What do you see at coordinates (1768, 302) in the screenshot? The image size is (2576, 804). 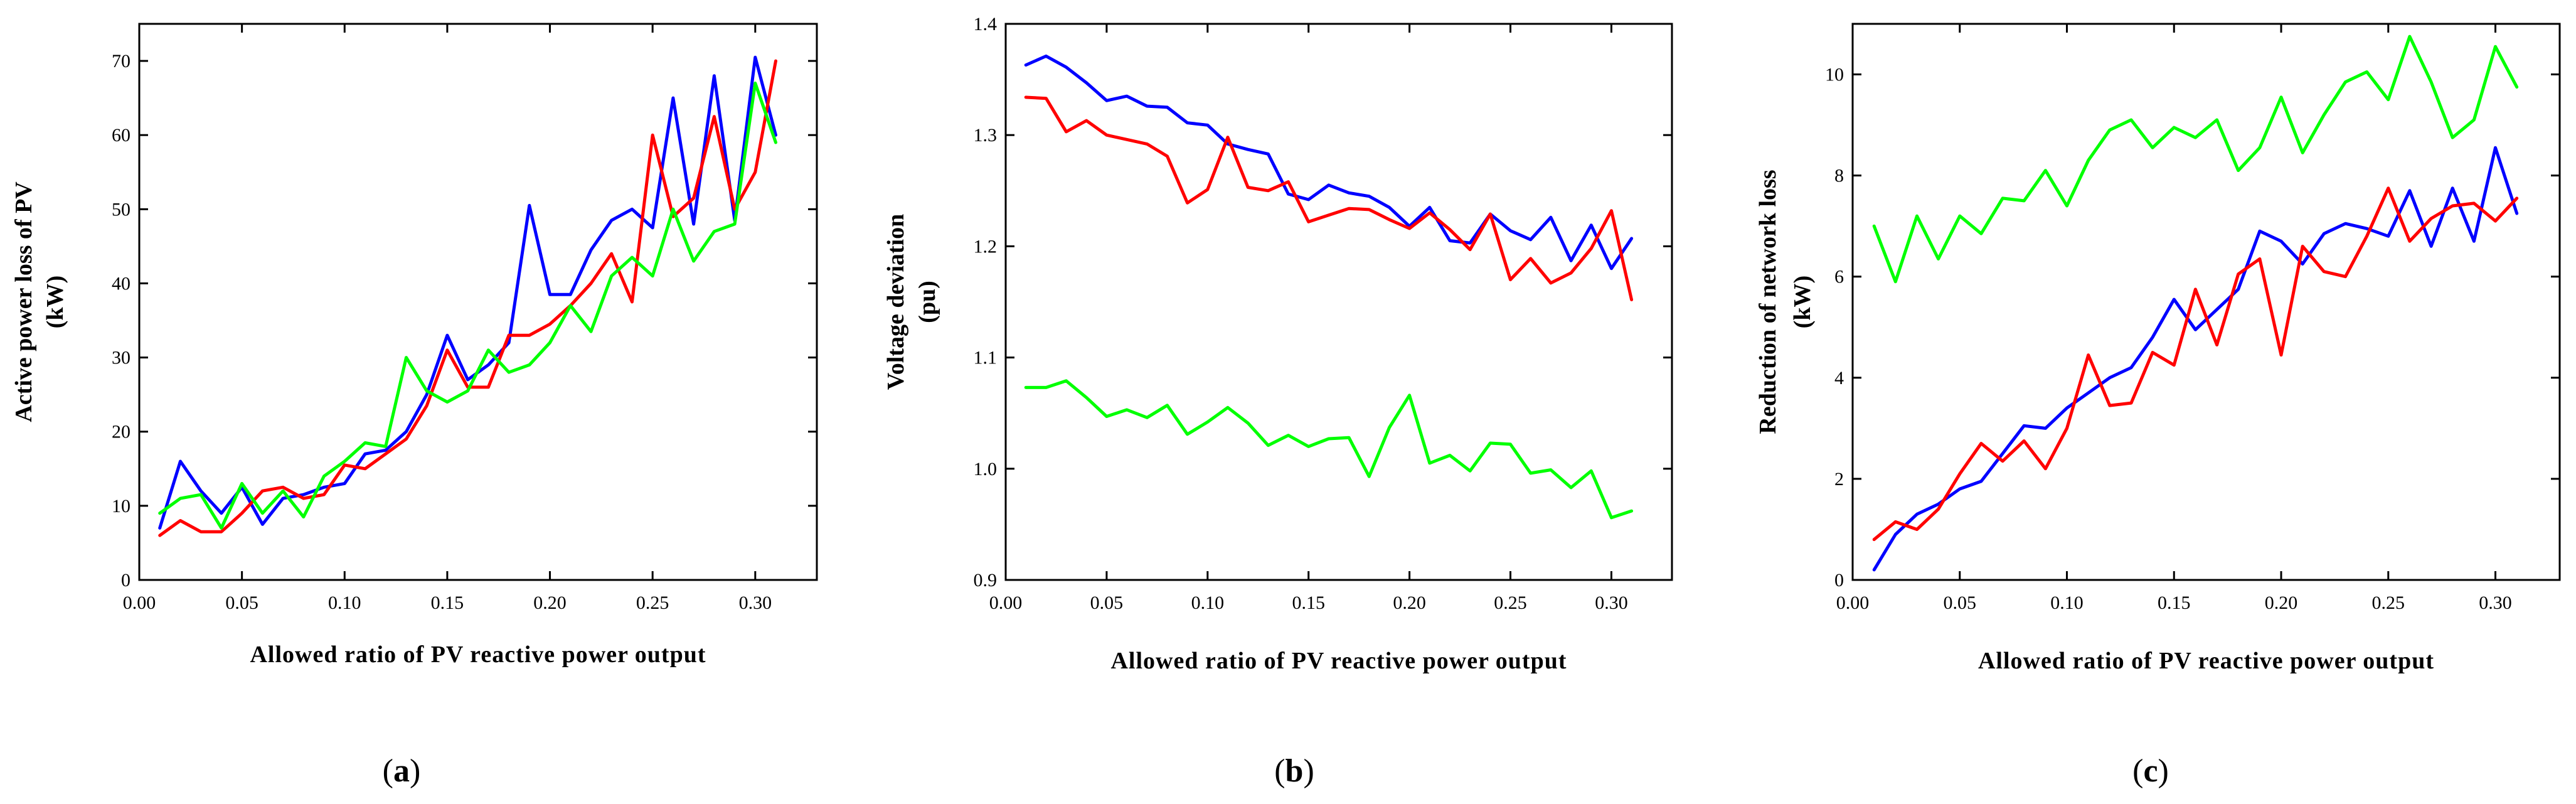 I see `y-axis-label: Reduction of network loss` at bounding box center [1768, 302].